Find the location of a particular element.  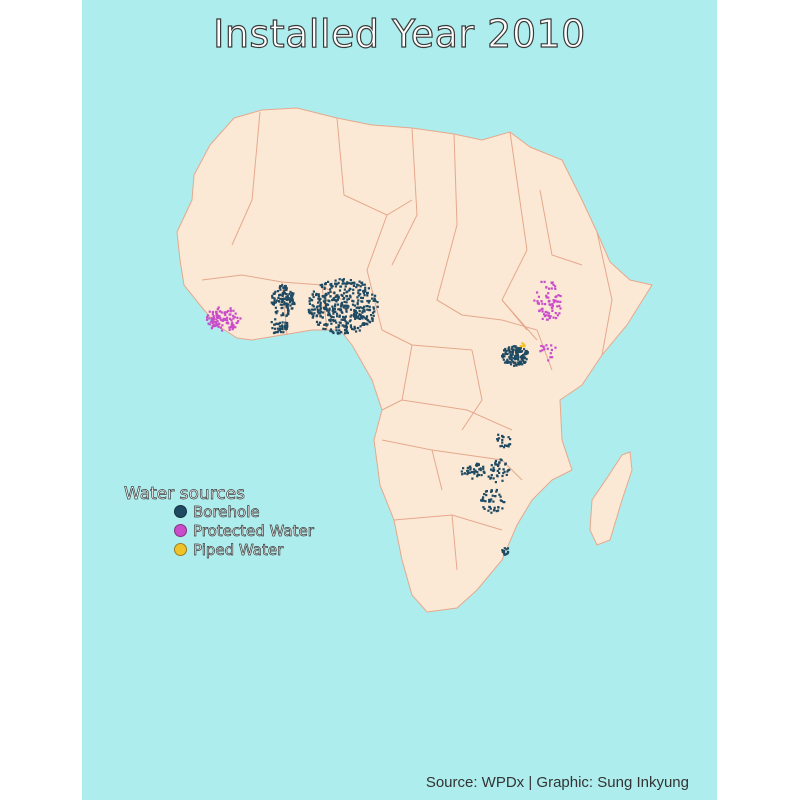

legend-title: Water sources is located at coordinates (185, 494).